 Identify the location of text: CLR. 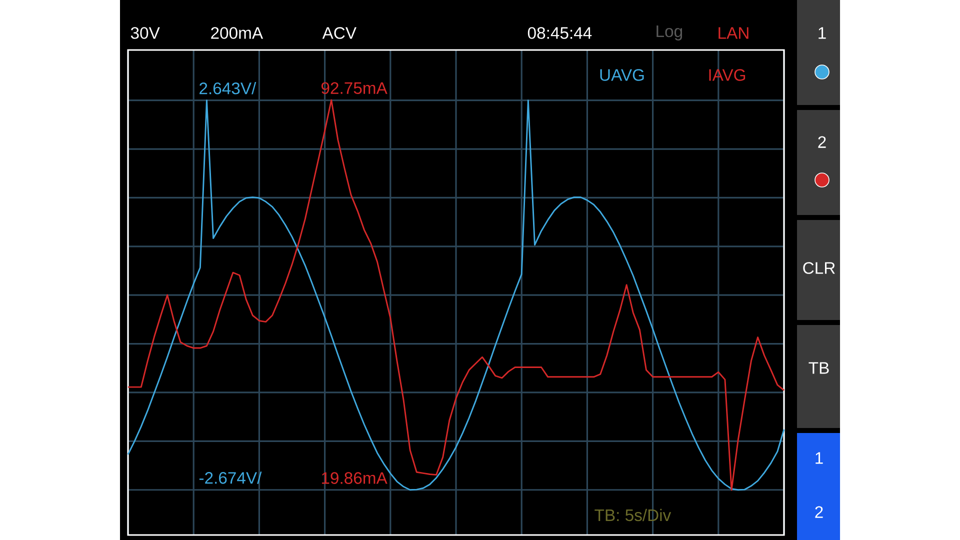
(819, 268).